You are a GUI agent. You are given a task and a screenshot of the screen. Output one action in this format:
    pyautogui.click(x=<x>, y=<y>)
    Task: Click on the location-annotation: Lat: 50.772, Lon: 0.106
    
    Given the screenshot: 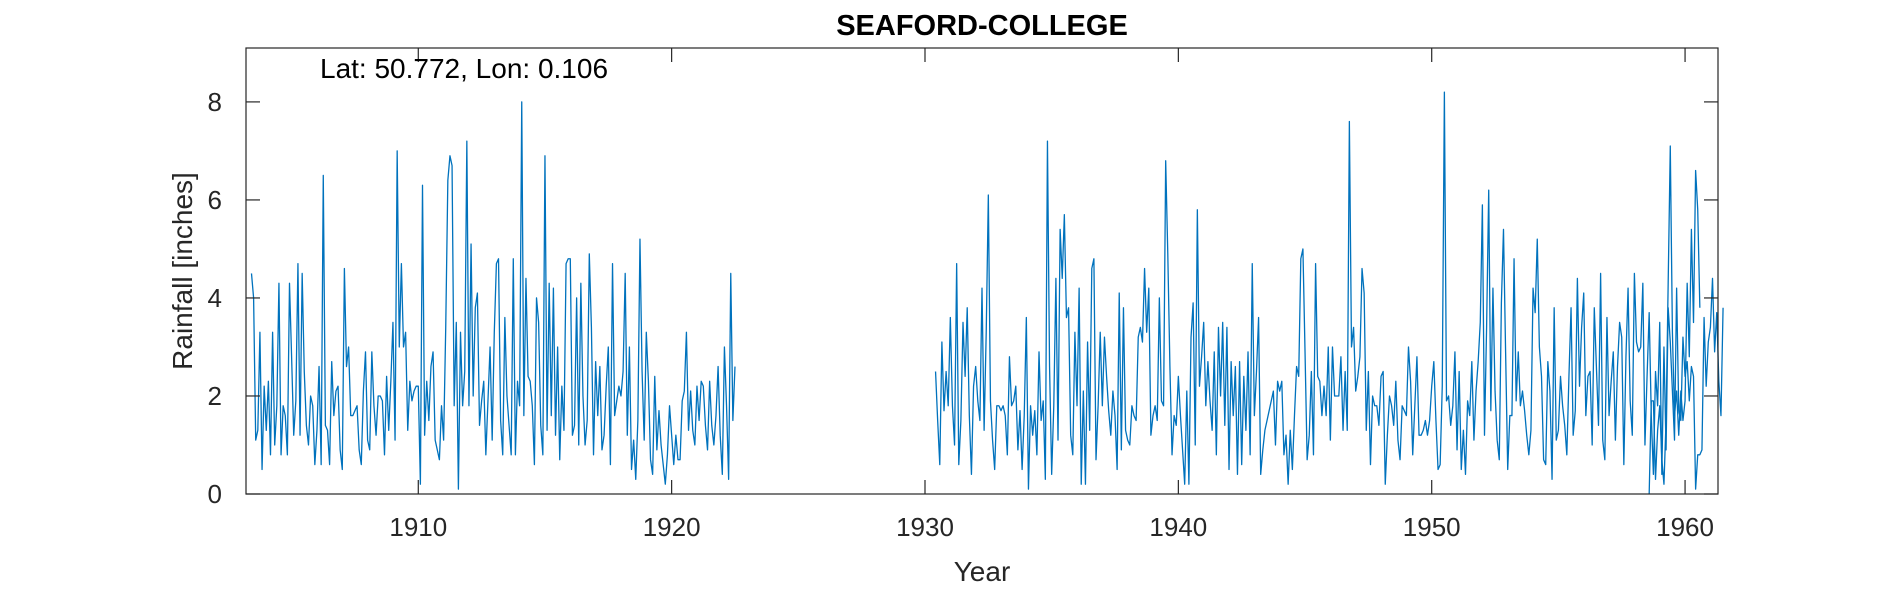 What is the action you would take?
    pyautogui.click(x=464, y=68)
    